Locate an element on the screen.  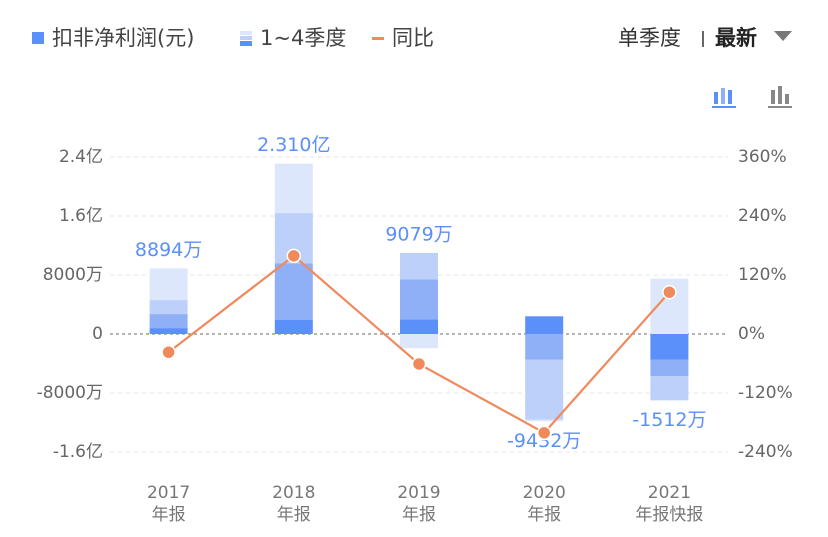
value-label: -1512万 is located at coordinates (669, 420).